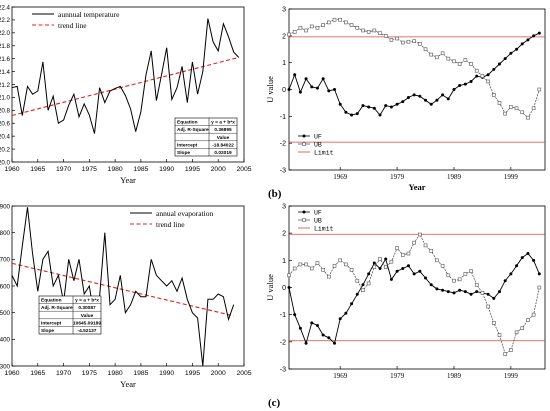 This screenshot has height=411, width=550. I want to click on temp-ytick-label: 22.2, so click(5, 20).